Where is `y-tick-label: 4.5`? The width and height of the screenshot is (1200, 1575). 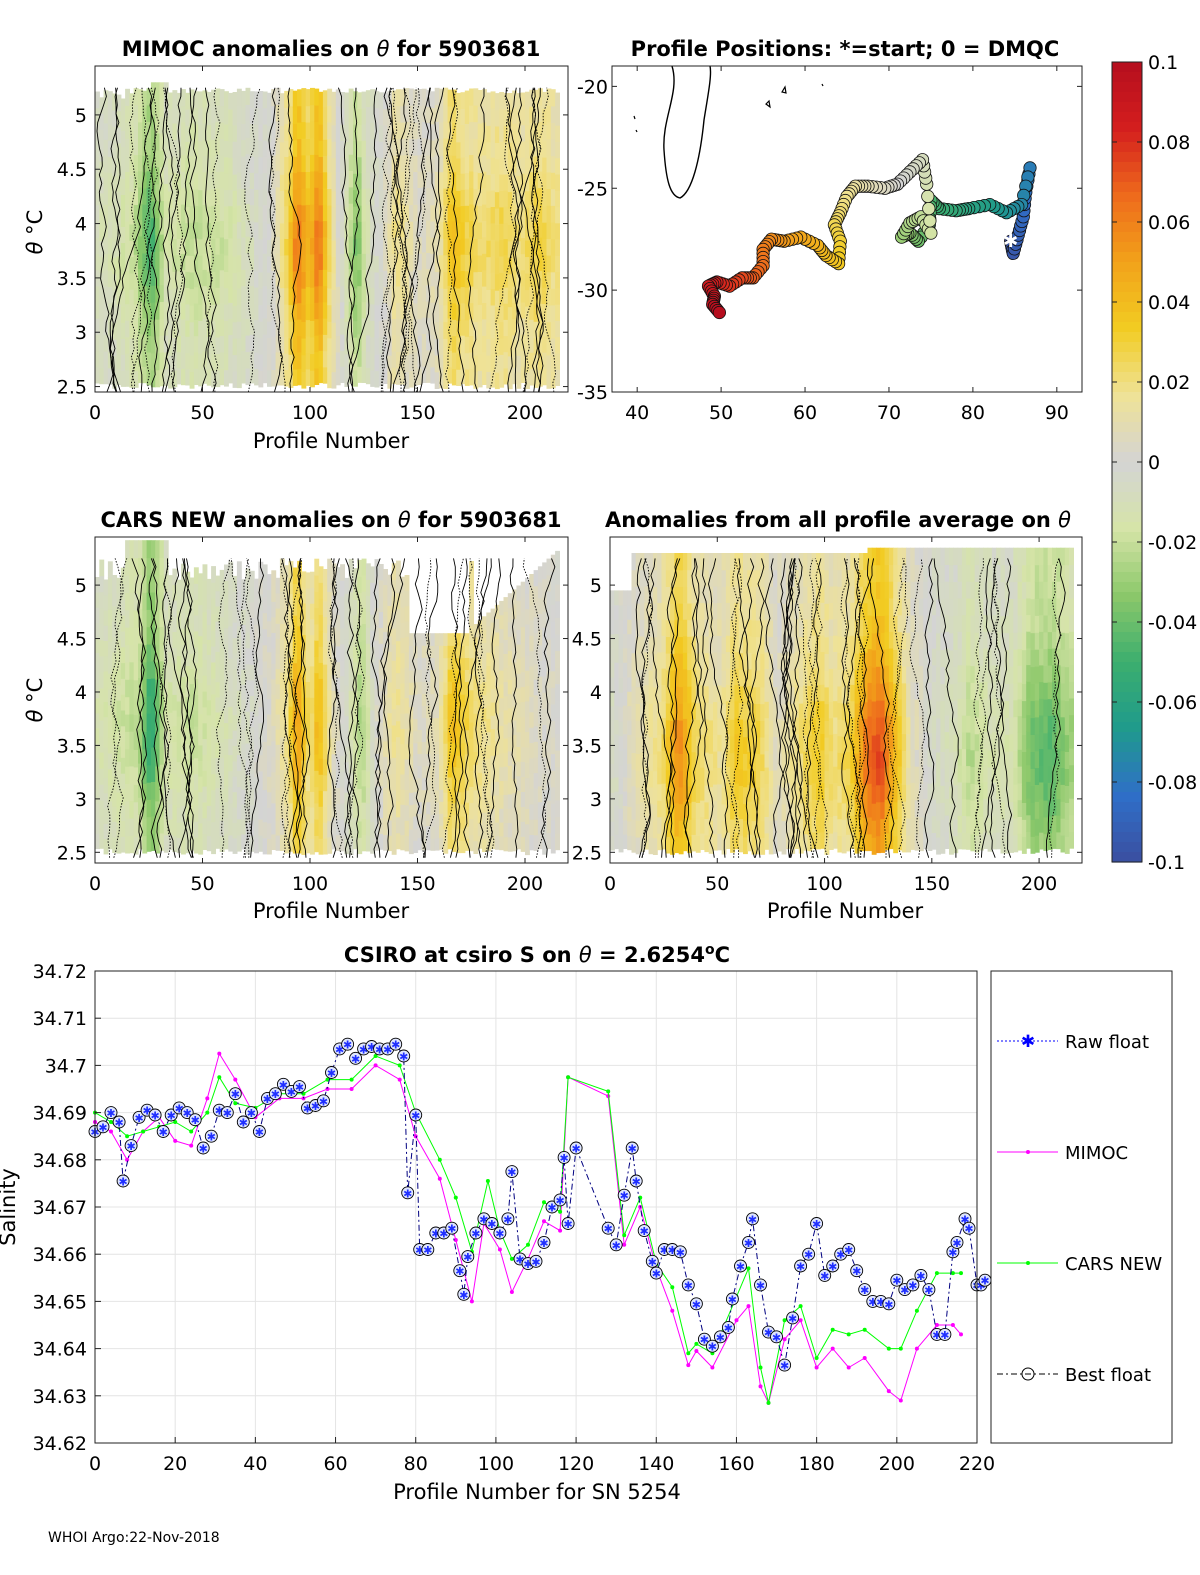 y-tick-label: 4.5 is located at coordinates (72, 640).